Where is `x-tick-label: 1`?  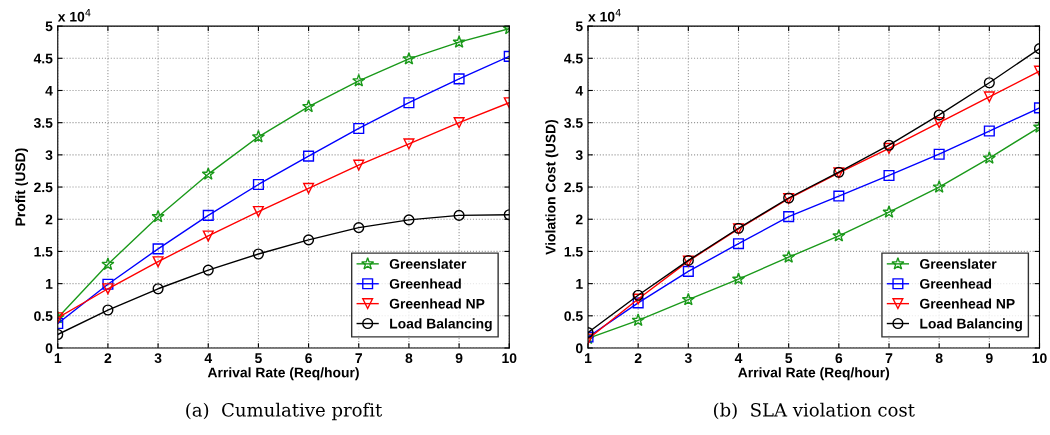 x-tick-label: 1 is located at coordinates (58, 358).